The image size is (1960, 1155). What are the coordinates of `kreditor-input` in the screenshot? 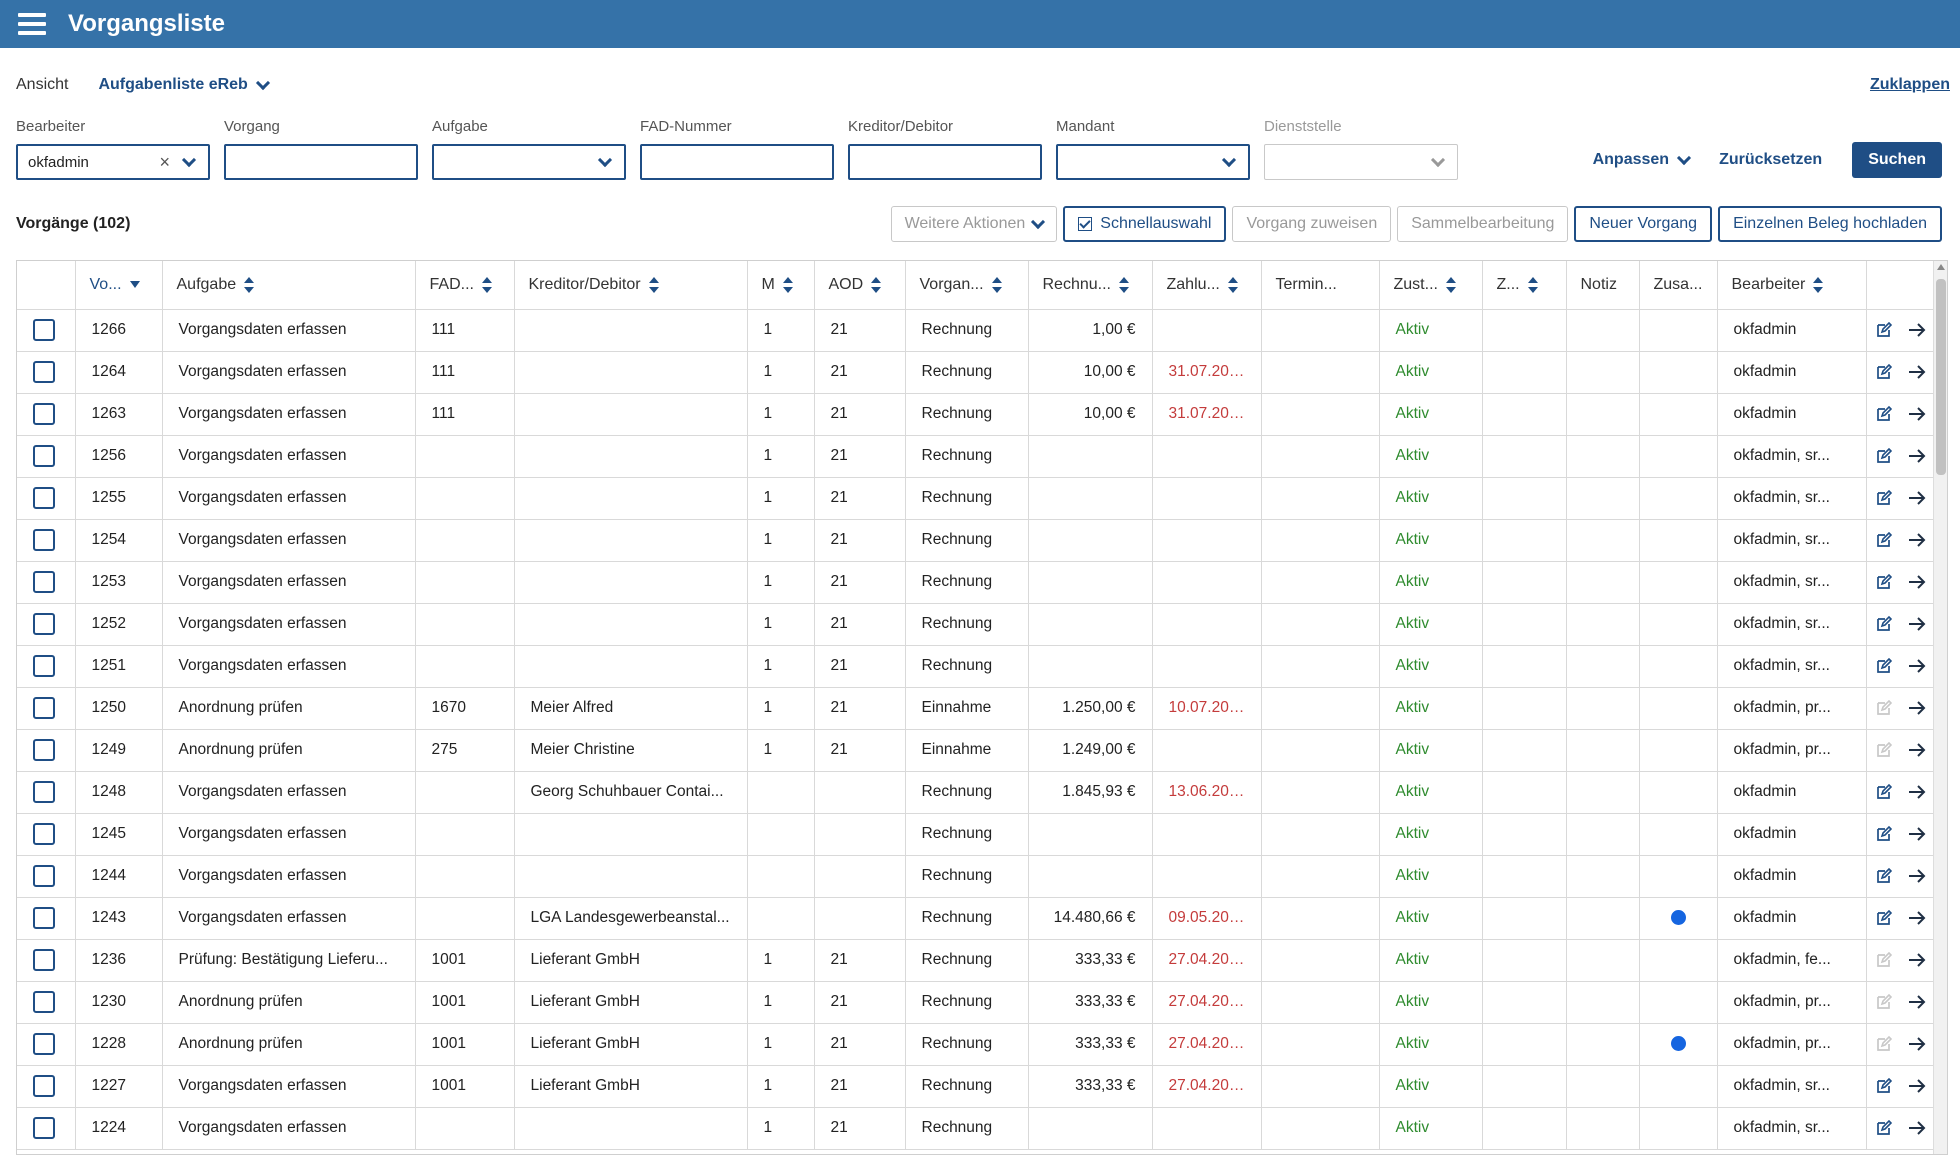 It's located at (945, 162).